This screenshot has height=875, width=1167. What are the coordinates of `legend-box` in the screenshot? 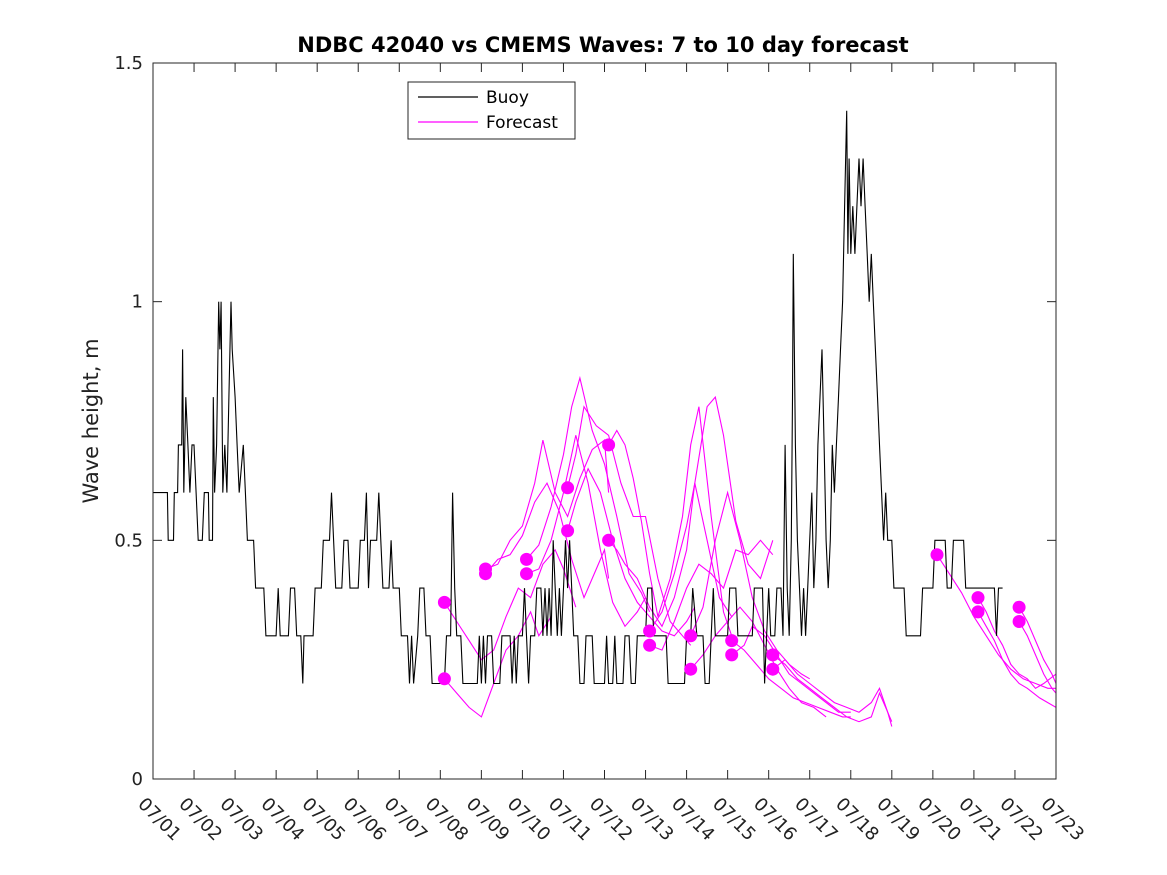 It's located at (491, 110).